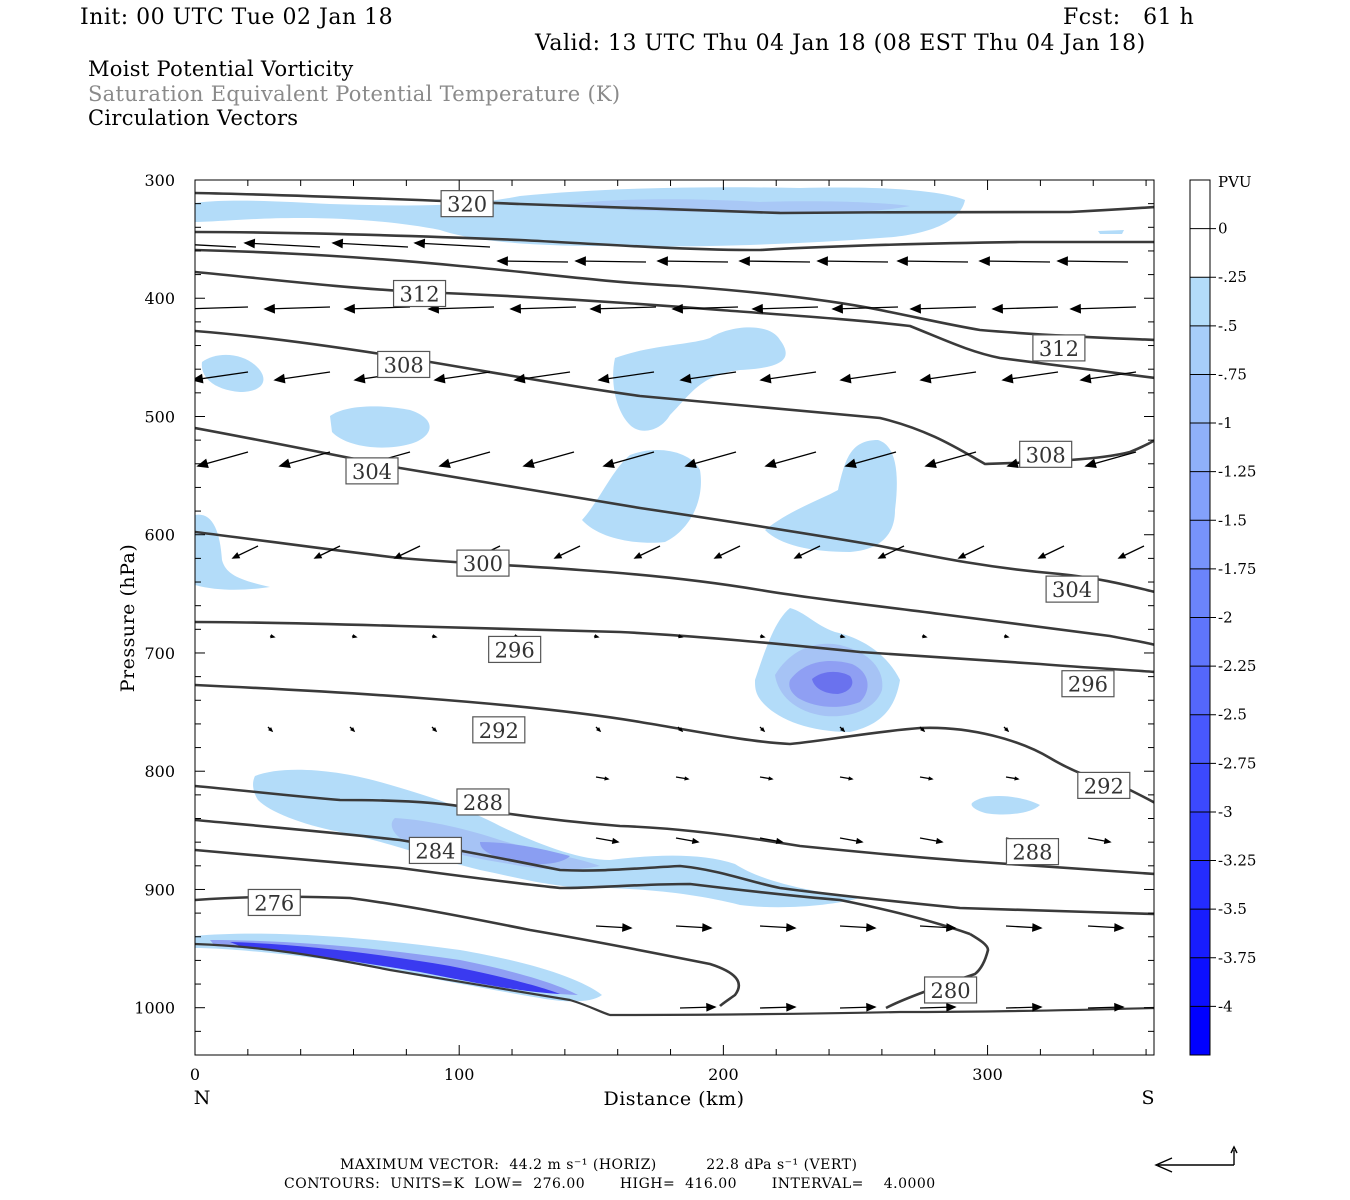 Image resolution: width=1350 pixels, height=1200 pixels. Describe the element at coordinates (499, 731) in the screenshot. I see `contour-label-text: 292` at that location.